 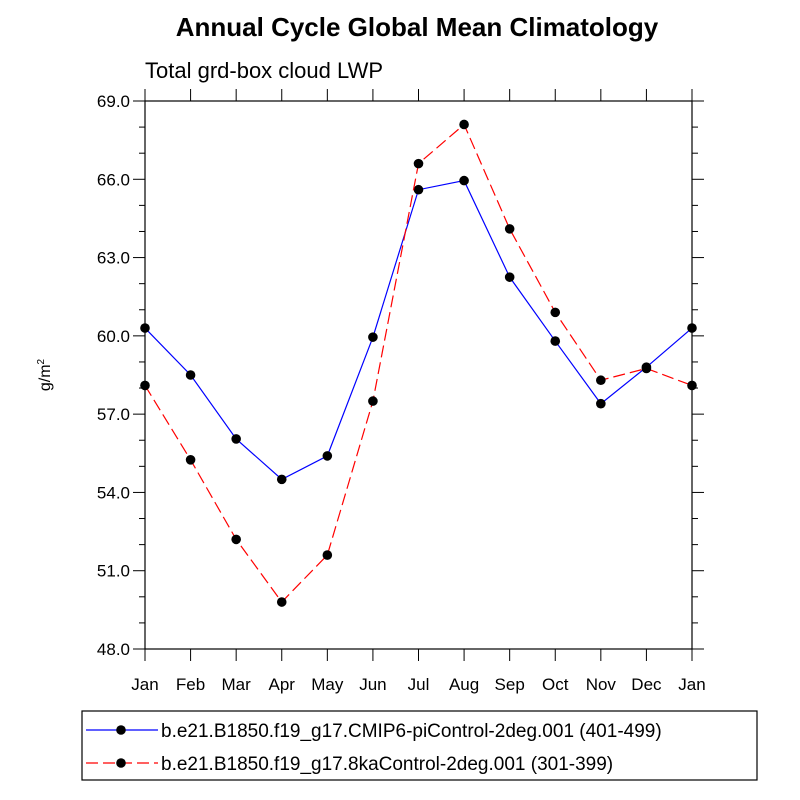 I want to click on x-tick-label: Mar, so click(x=237, y=684).